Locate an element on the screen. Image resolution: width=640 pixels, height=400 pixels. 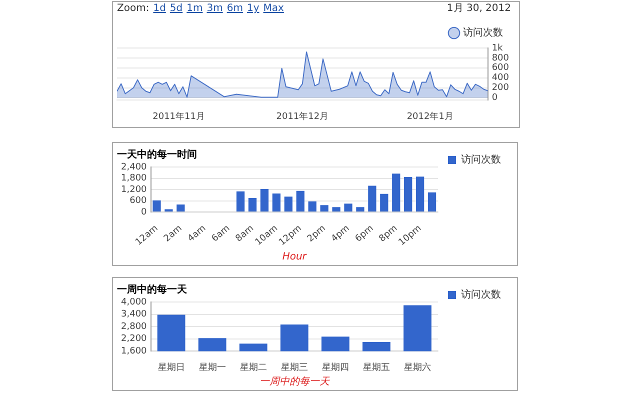
y-tick-label: 1,200 is located at coordinates (134, 189).